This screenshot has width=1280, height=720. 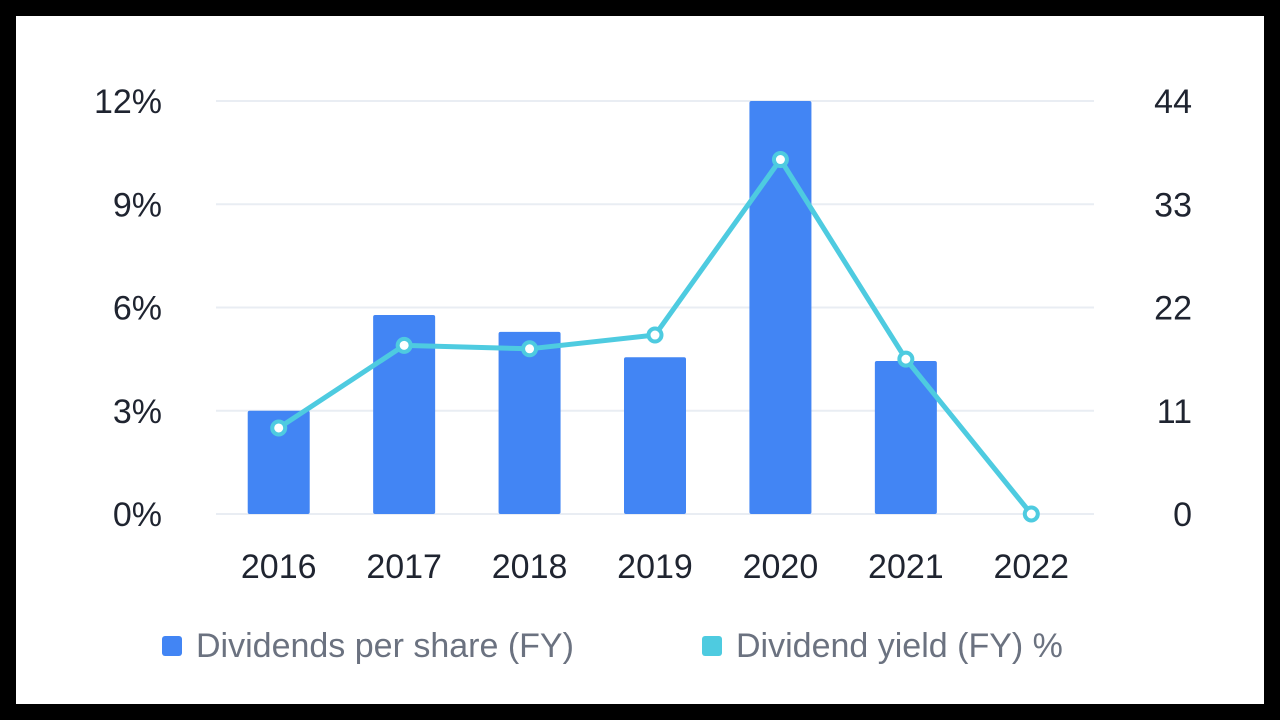 I want to click on yield-point-2019, so click(x=655, y=335).